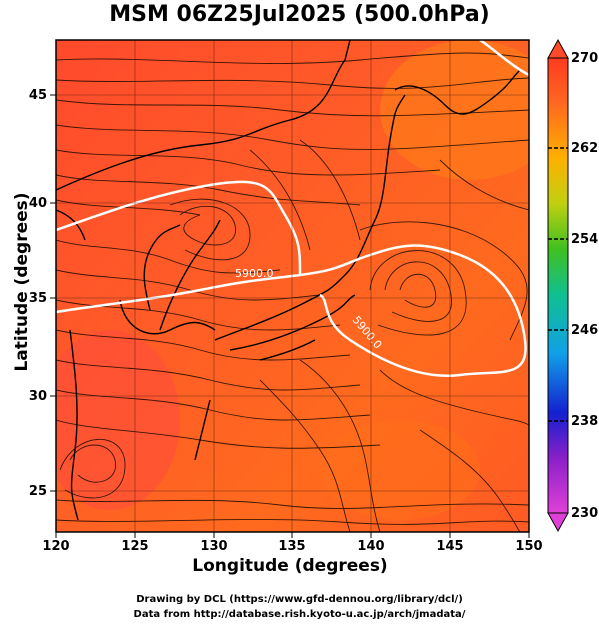  What do you see at coordinates (38, 396) in the screenshot?
I see `y-tick-label: 30` at bounding box center [38, 396].